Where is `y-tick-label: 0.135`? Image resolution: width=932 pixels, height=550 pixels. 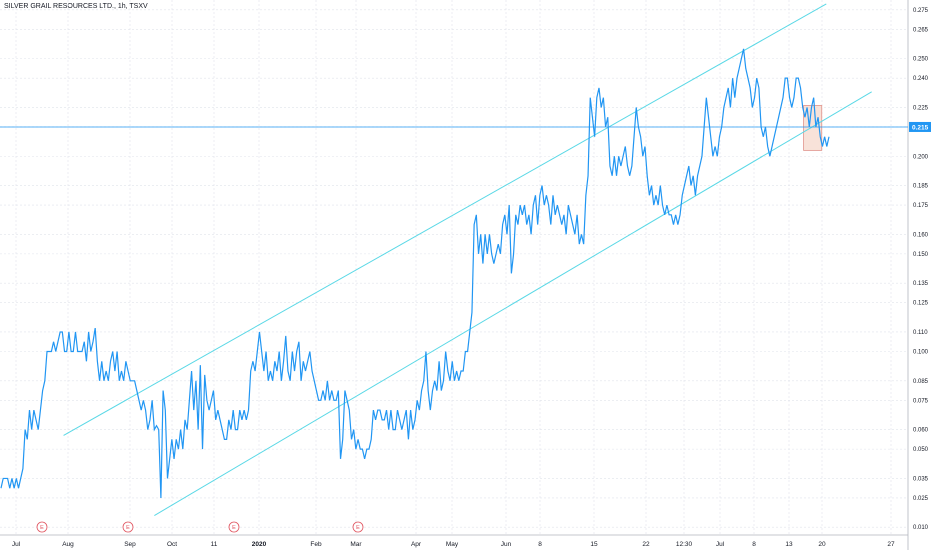
y-tick-label: 0.135 is located at coordinates (921, 284).